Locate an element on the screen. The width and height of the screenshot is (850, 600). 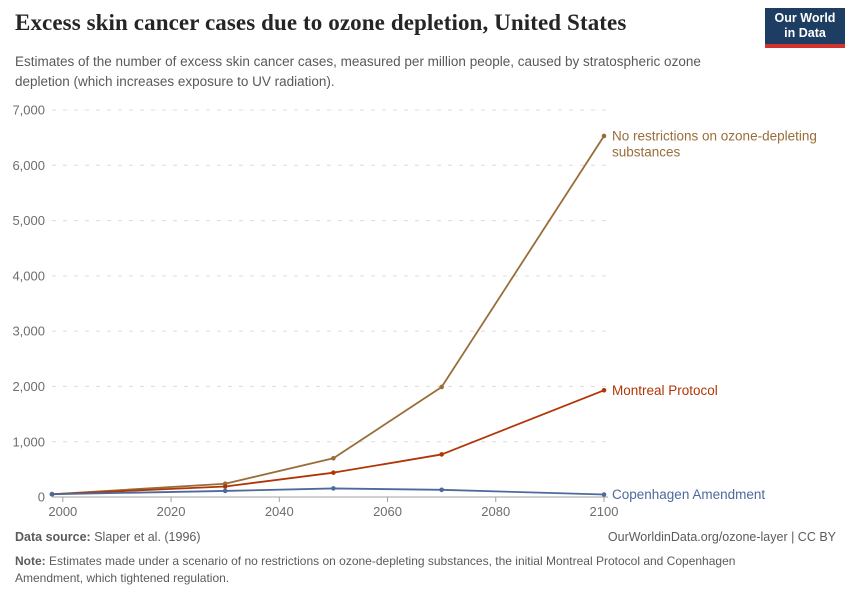
y-tick-label: 3,000 is located at coordinates (28, 331).